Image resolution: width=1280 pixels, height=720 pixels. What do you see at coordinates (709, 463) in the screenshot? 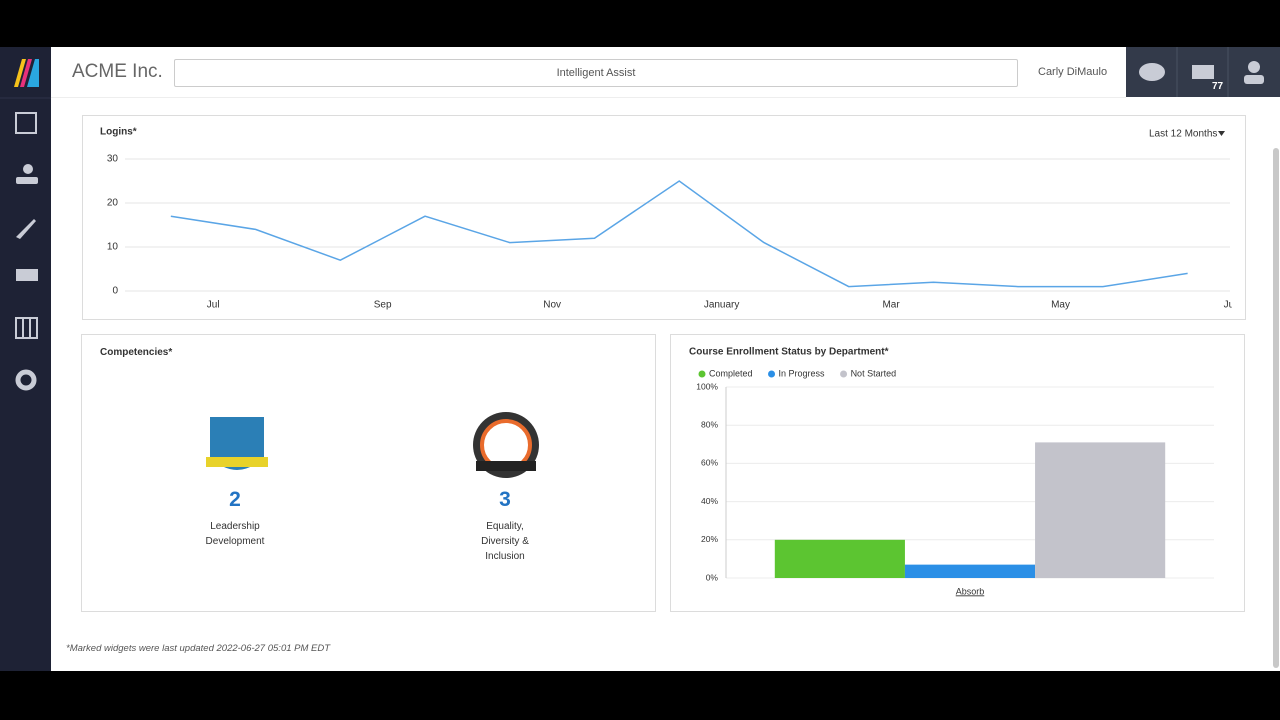
I see `y-tick-label: 60%` at bounding box center [709, 463].